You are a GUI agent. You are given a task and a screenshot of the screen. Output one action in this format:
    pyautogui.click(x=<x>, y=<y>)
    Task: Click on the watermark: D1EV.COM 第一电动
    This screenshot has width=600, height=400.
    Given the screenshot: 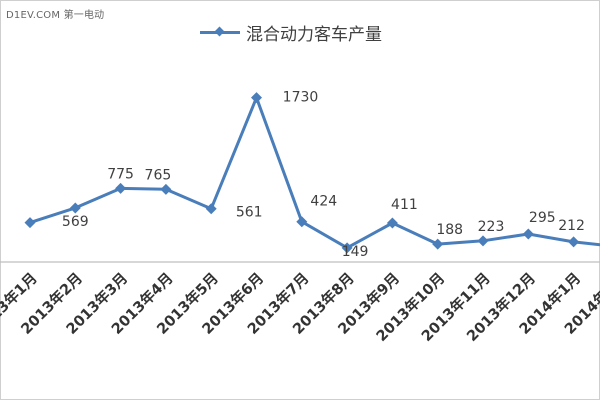 What is the action you would take?
    pyautogui.click(x=55, y=15)
    